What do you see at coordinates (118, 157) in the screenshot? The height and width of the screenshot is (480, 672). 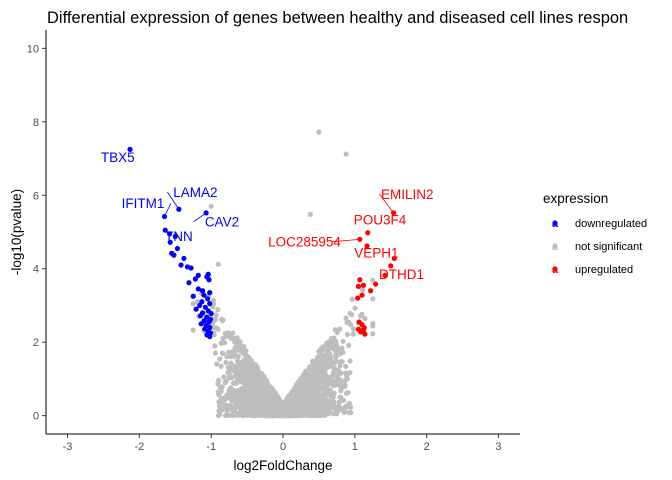 I see `gene-label: TBX5` at bounding box center [118, 157].